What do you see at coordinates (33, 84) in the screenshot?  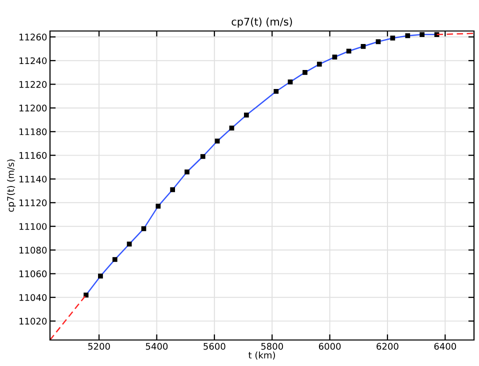 I see `y-tick-label: 11220` at bounding box center [33, 84].